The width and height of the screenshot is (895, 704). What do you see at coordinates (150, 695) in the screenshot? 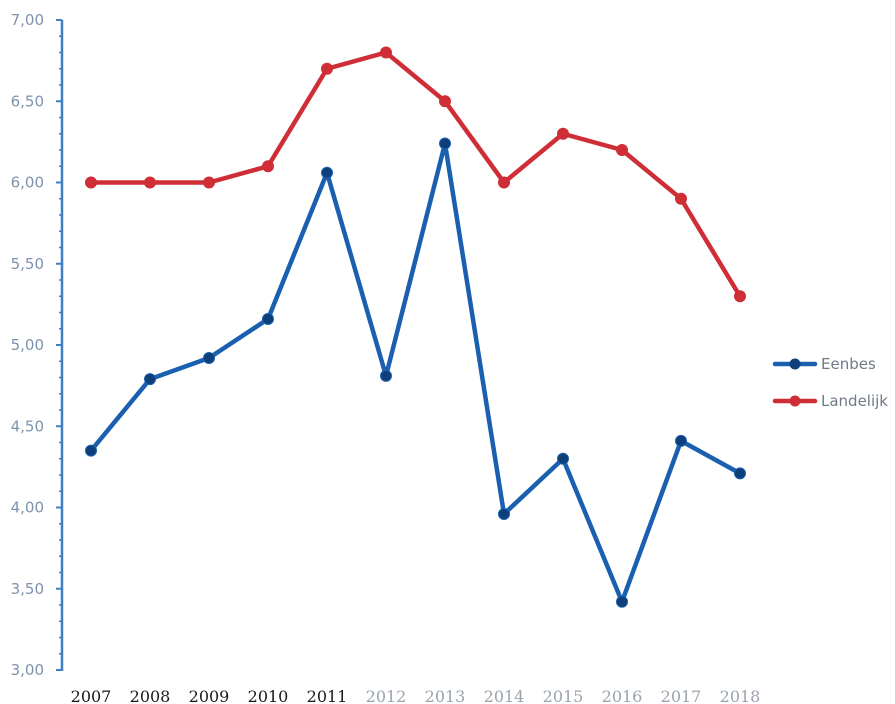
I see `x-tick-label: 2008` at bounding box center [150, 695].